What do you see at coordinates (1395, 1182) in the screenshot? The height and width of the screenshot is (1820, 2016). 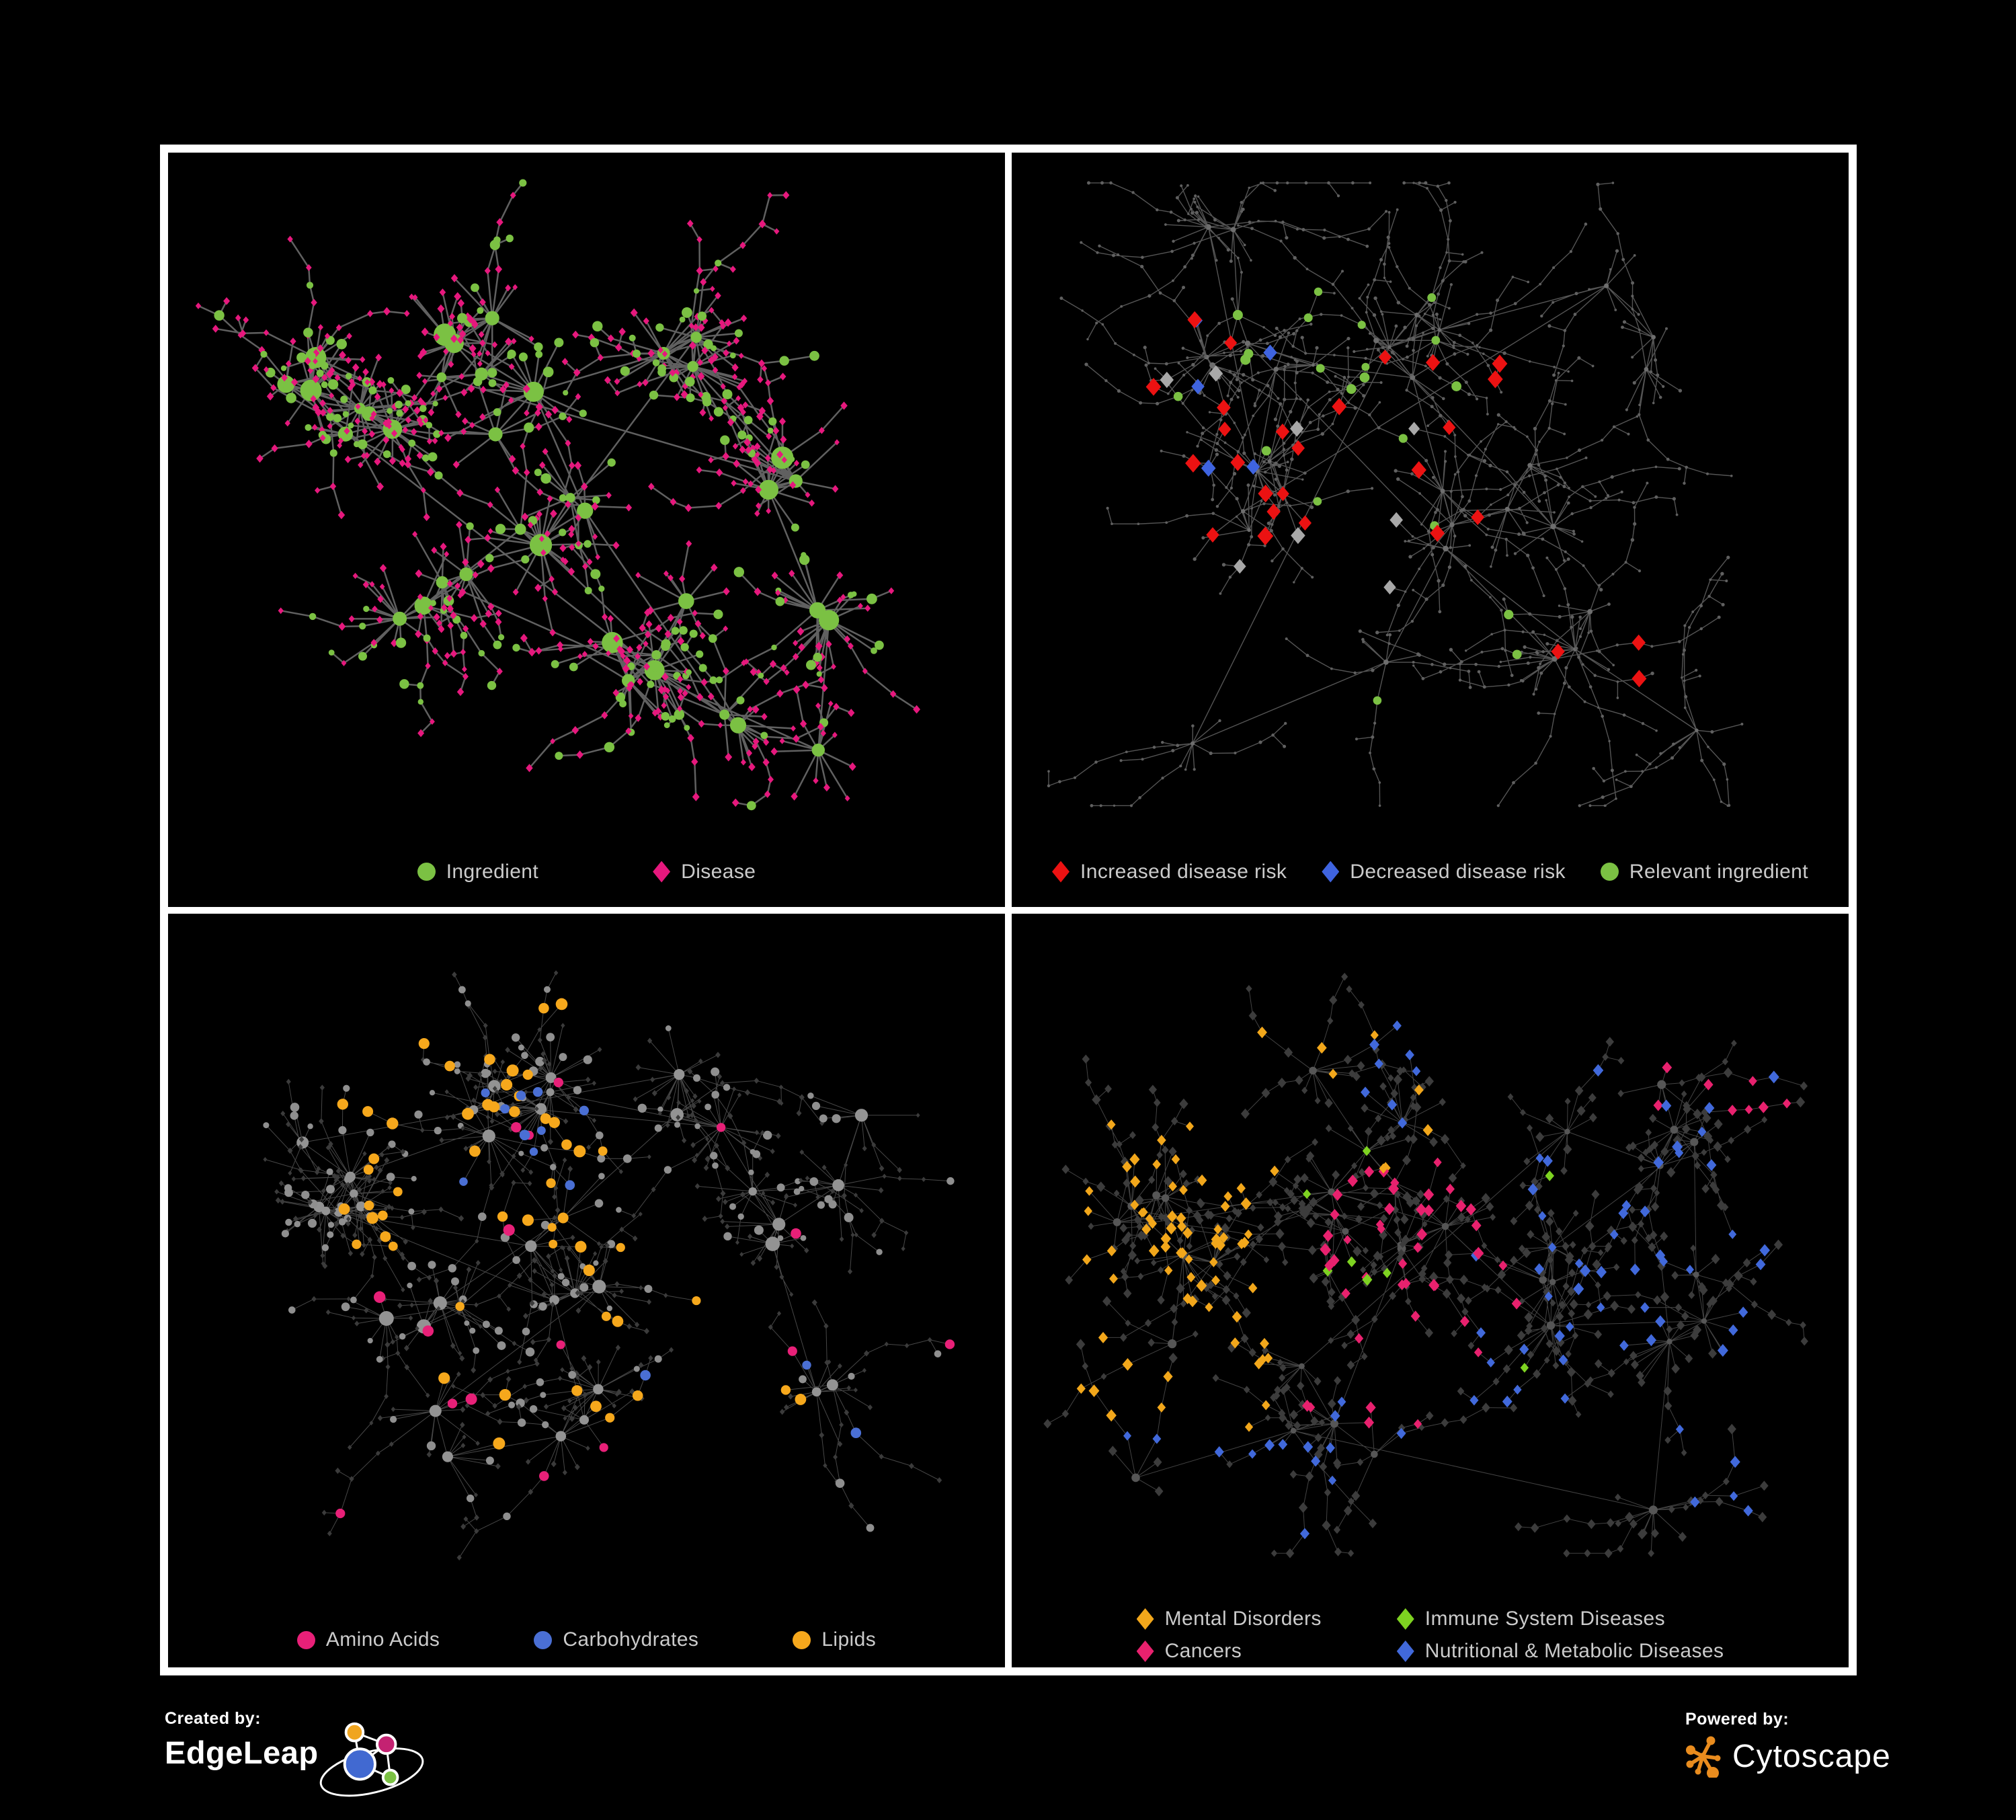 I see `cancers-node` at bounding box center [1395, 1182].